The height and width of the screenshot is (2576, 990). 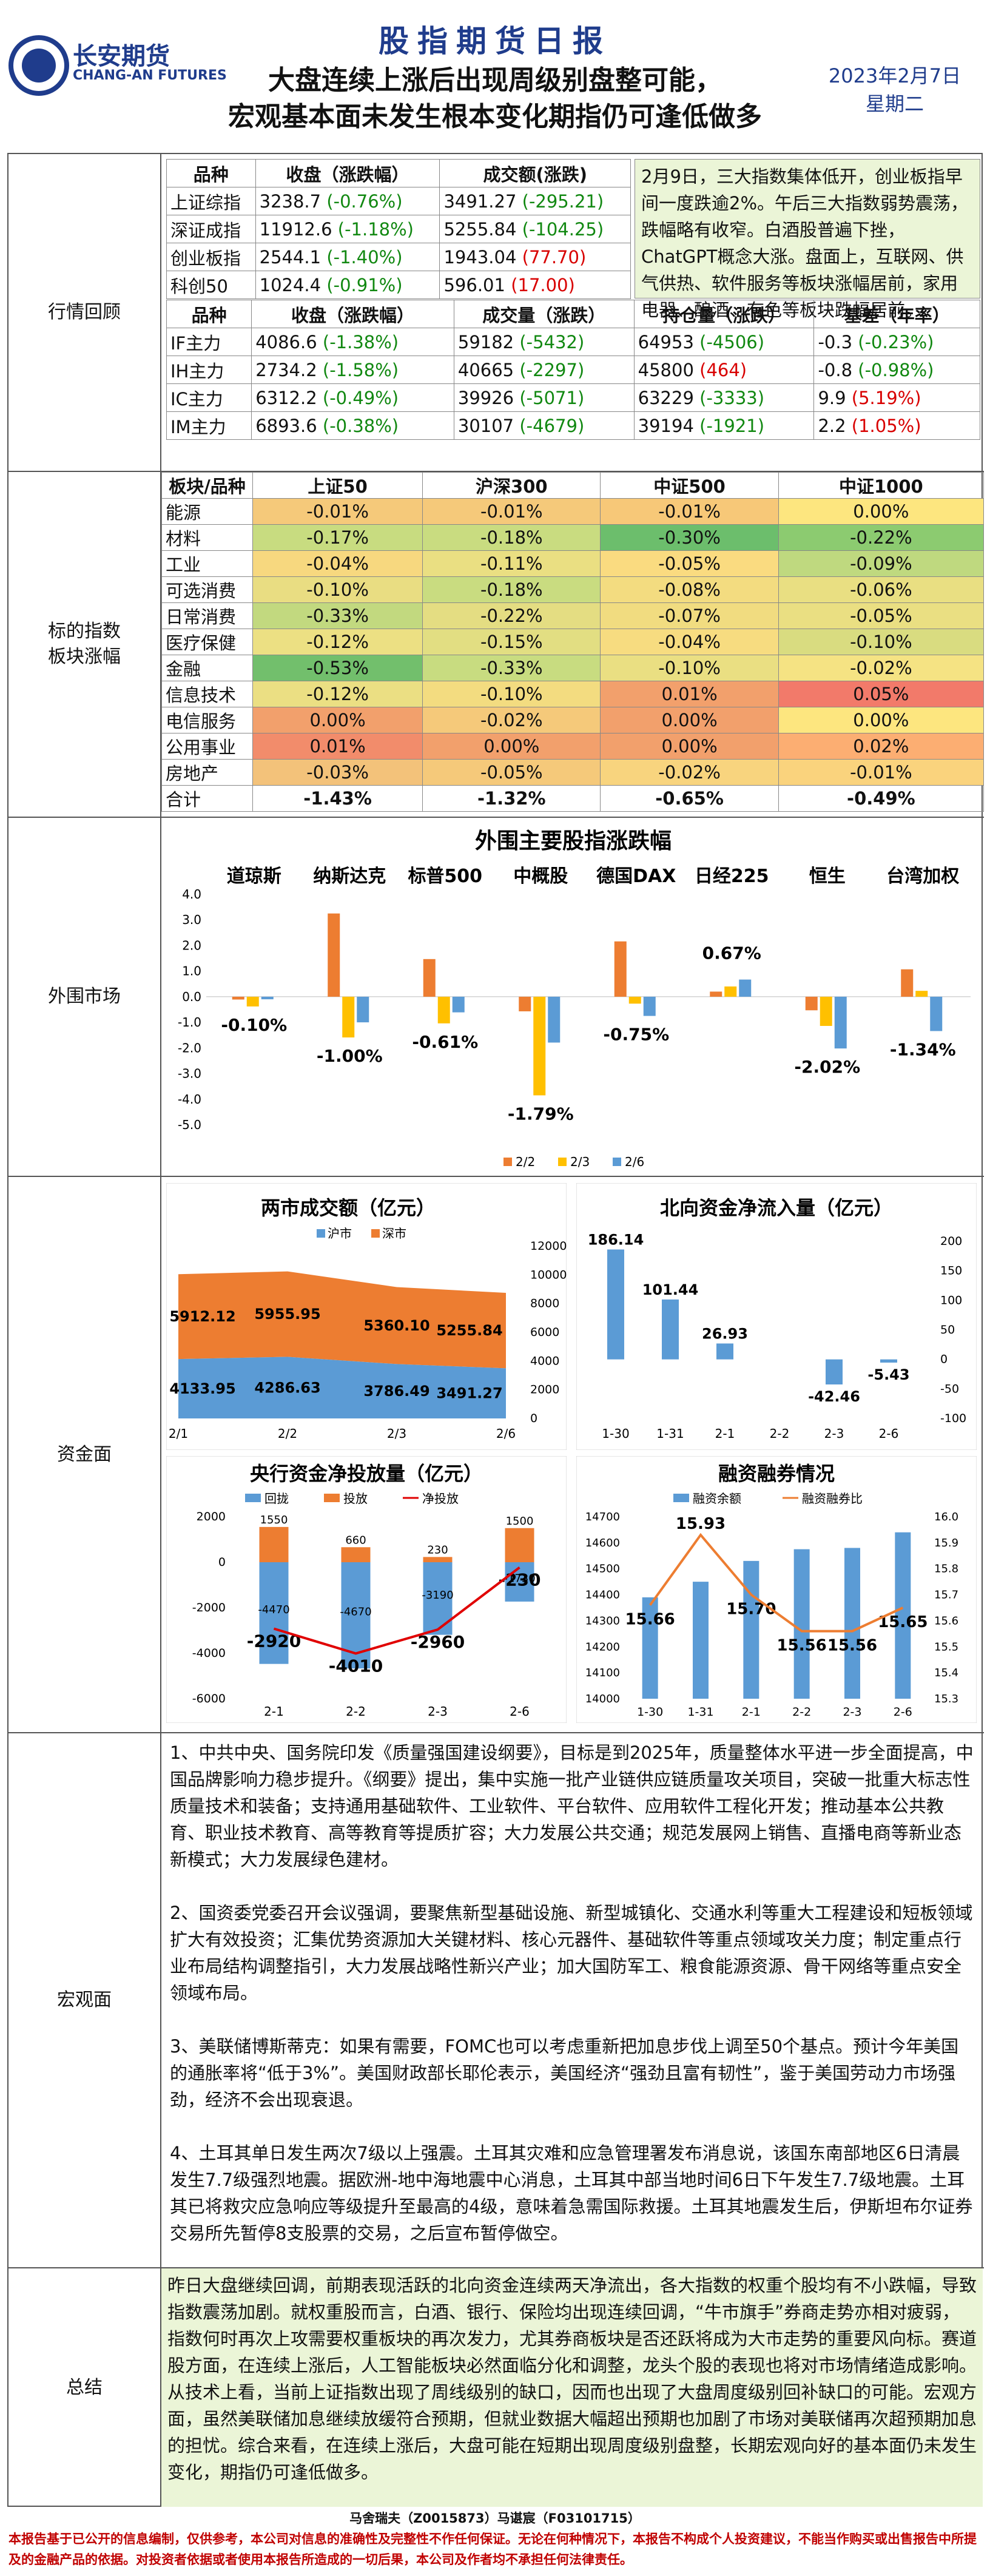 What do you see at coordinates (347, 229) in the screenshot?
I see `index-close: 11912.6 (-1.18%)` at bounding box center [347, 229].